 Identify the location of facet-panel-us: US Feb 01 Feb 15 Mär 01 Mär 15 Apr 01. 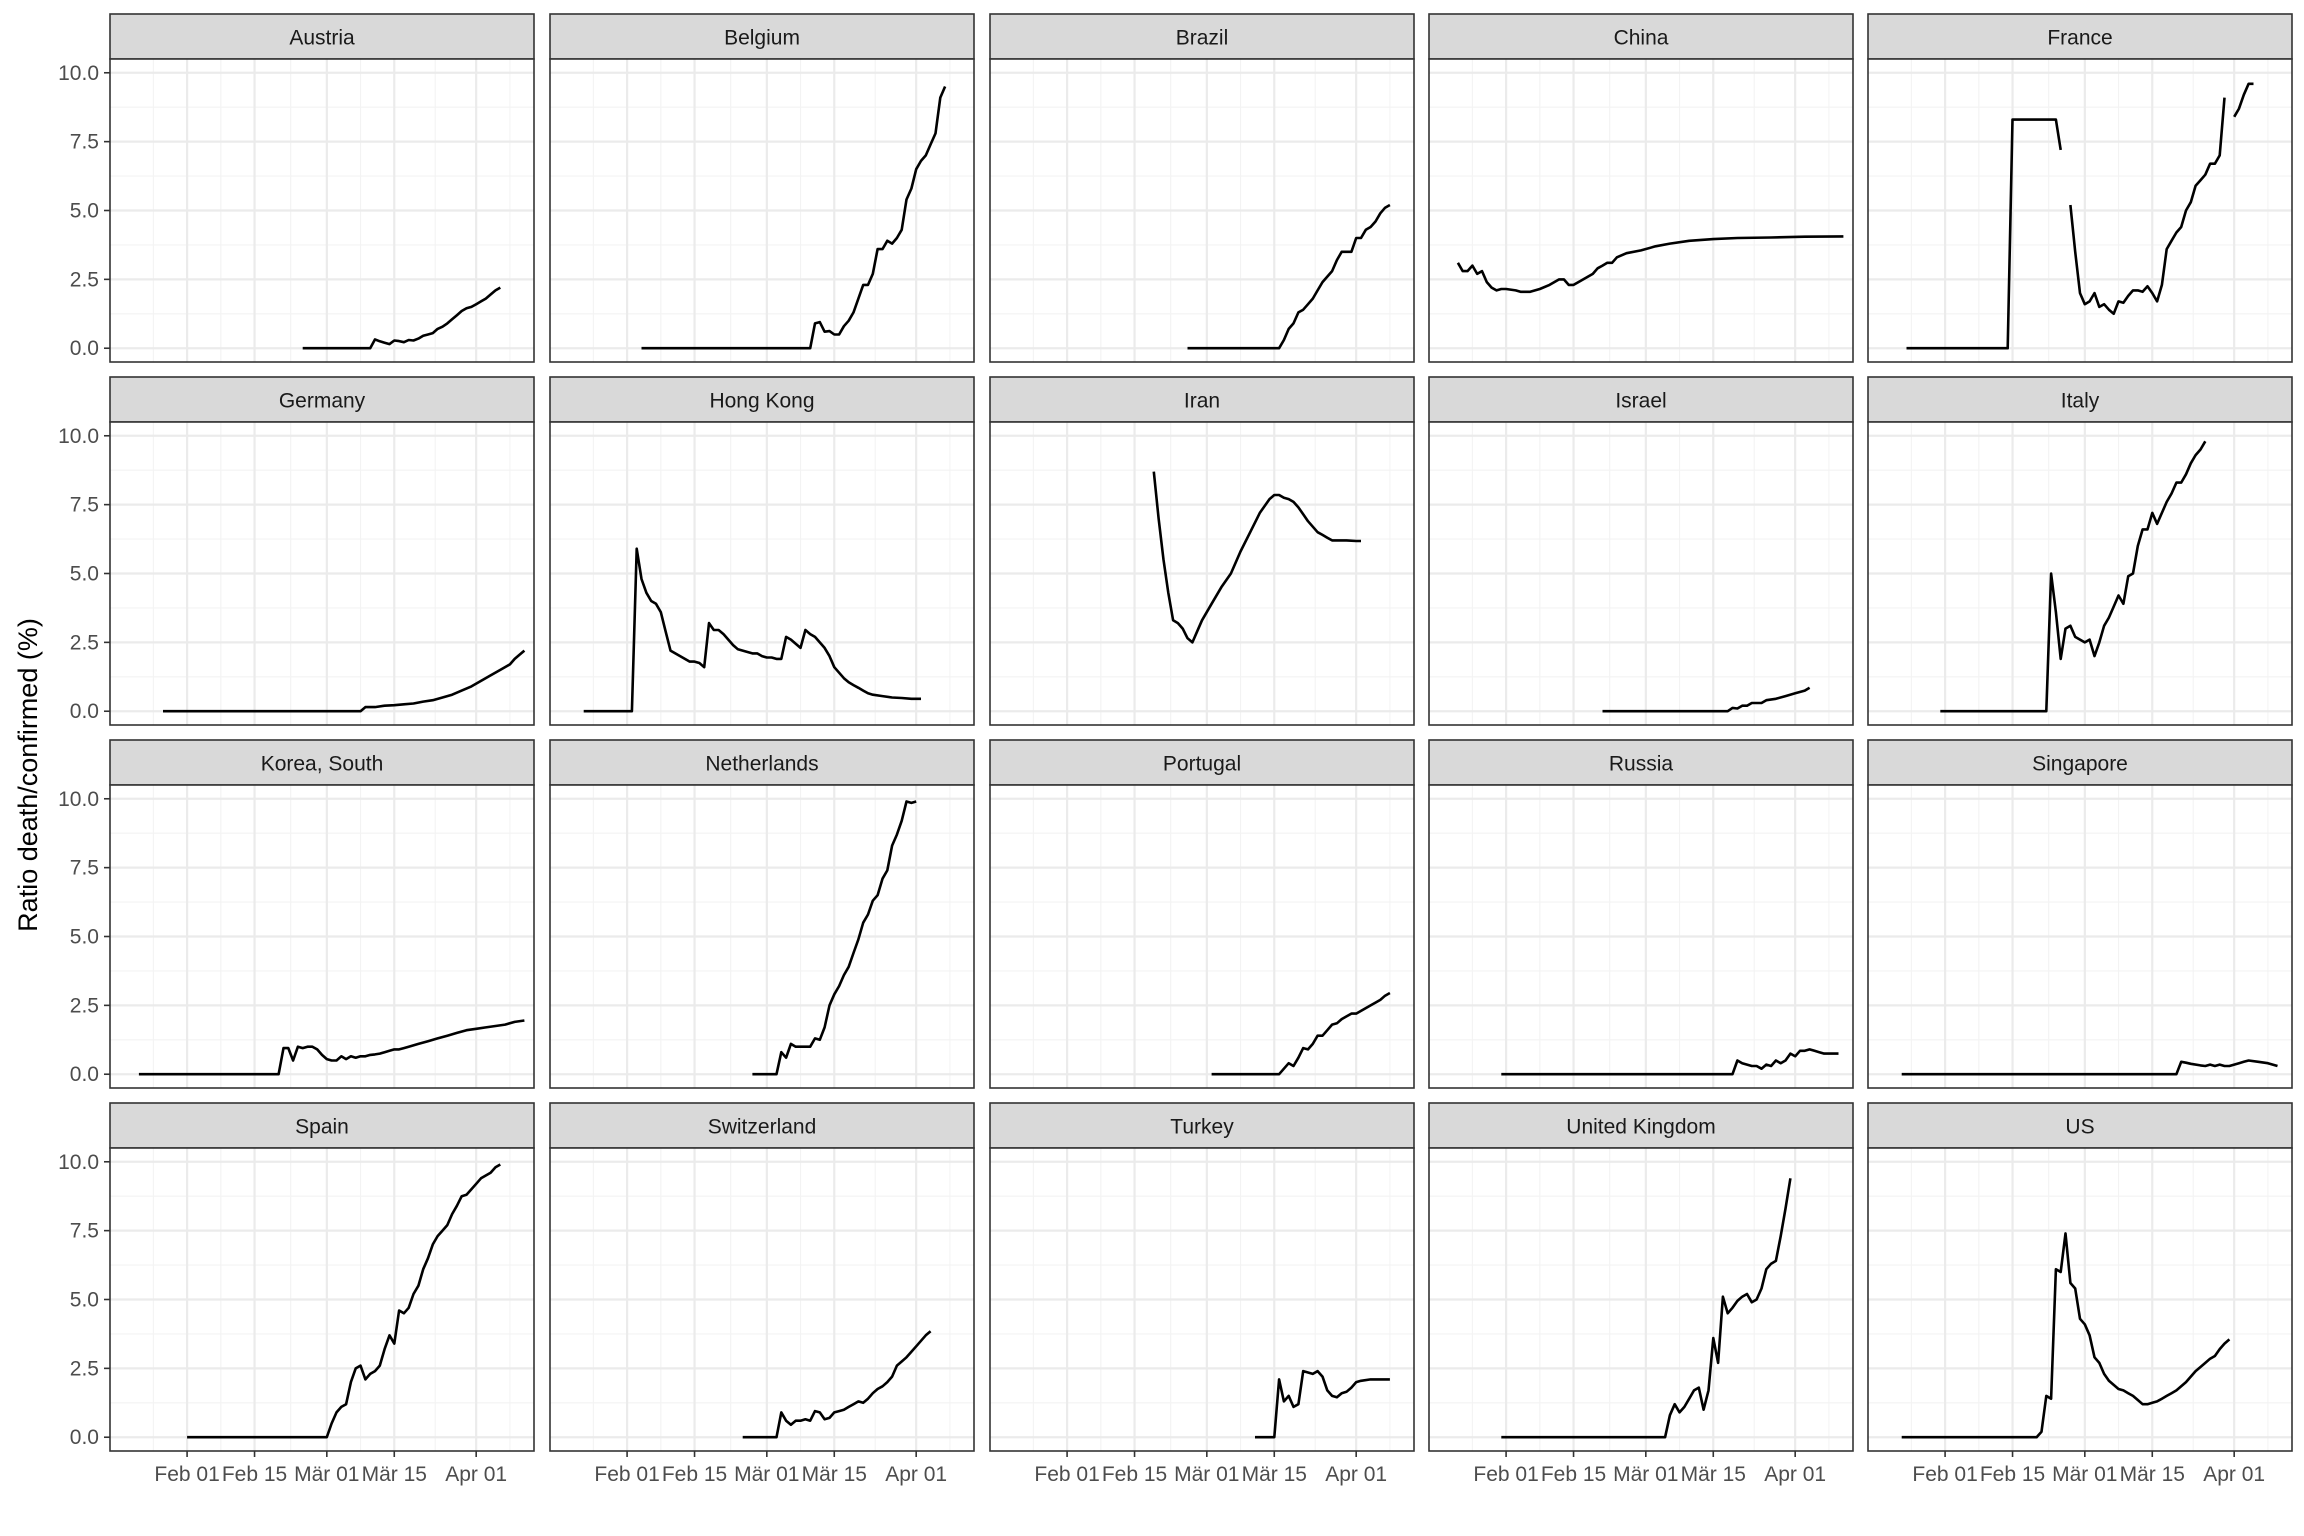
(2080, 1294).